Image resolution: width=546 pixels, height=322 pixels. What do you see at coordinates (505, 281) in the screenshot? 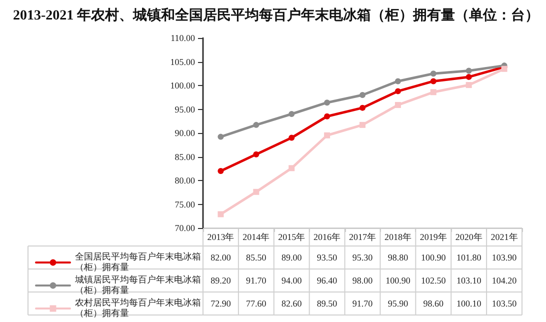
I see `data-label: 104.20` at bounding box center [505, 281].